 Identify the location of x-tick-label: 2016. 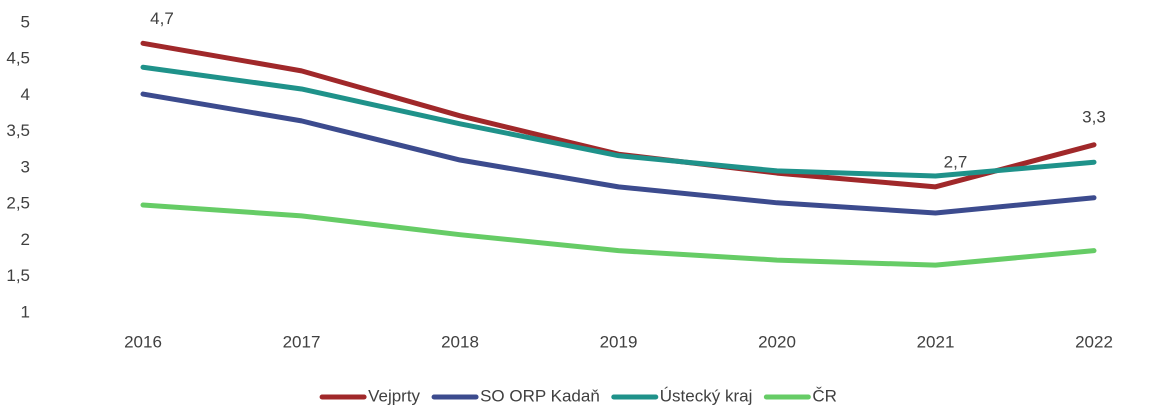
(143, 341).